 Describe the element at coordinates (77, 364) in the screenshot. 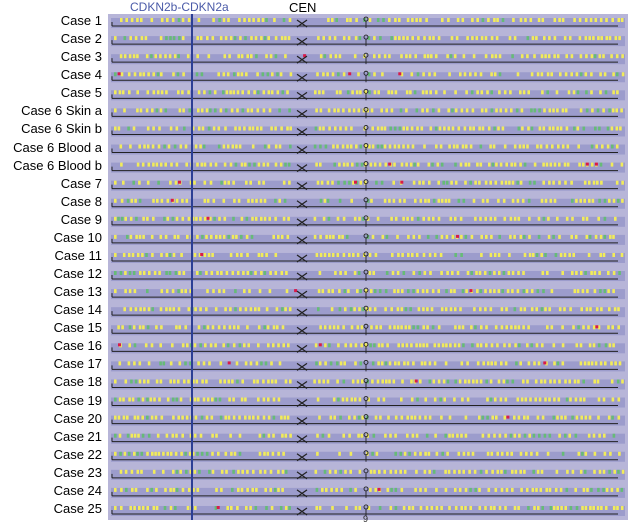

I see `case-label: Case 17` at that location.